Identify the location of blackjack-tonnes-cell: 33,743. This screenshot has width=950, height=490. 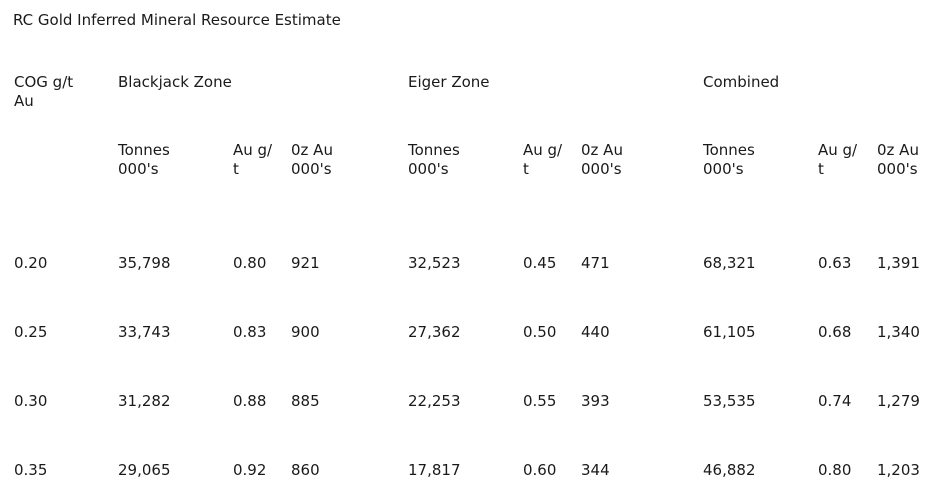
(144, 332).